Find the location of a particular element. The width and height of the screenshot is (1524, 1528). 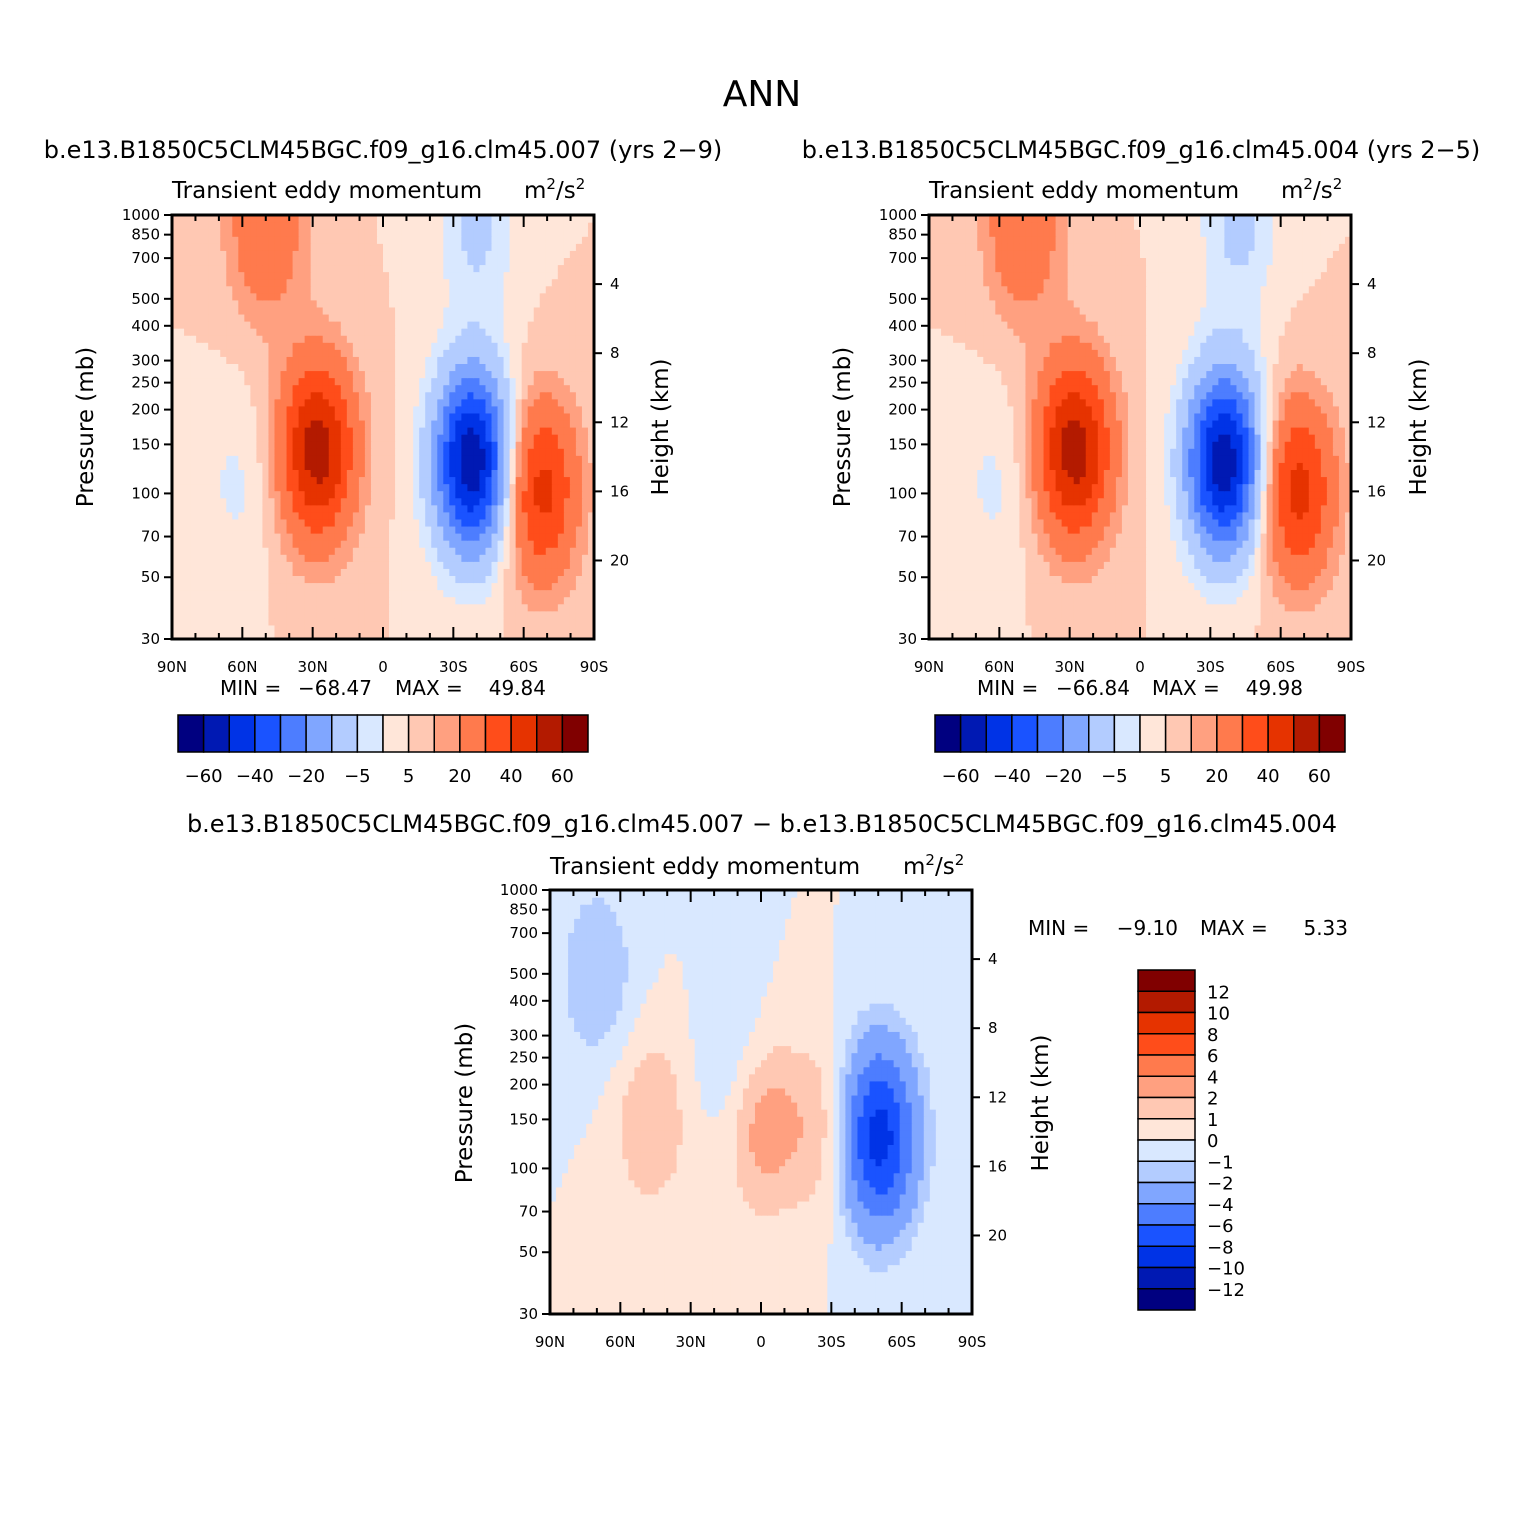

panel-1-y2label: Height (km) is located at coordinates (661, 426).